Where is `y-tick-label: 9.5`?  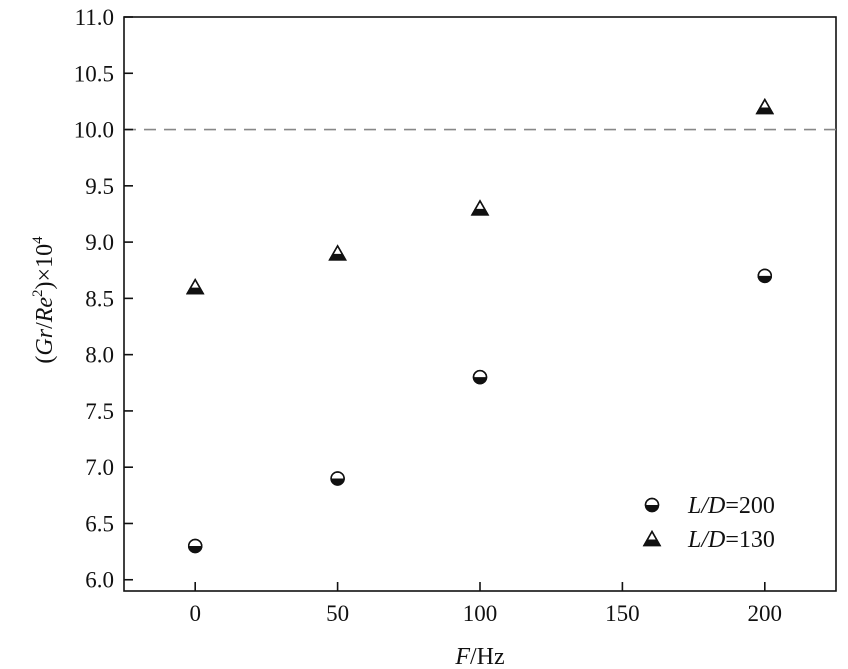
y-tick-label: 9.5 is located at coordinates (99, 186).